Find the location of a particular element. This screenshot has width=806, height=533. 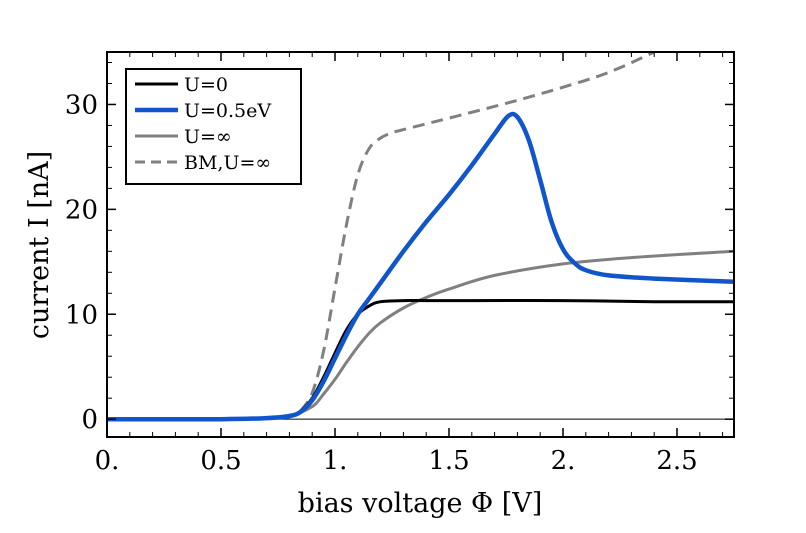

x-tick-label: 0.5 is located at coordinates (220, 461).